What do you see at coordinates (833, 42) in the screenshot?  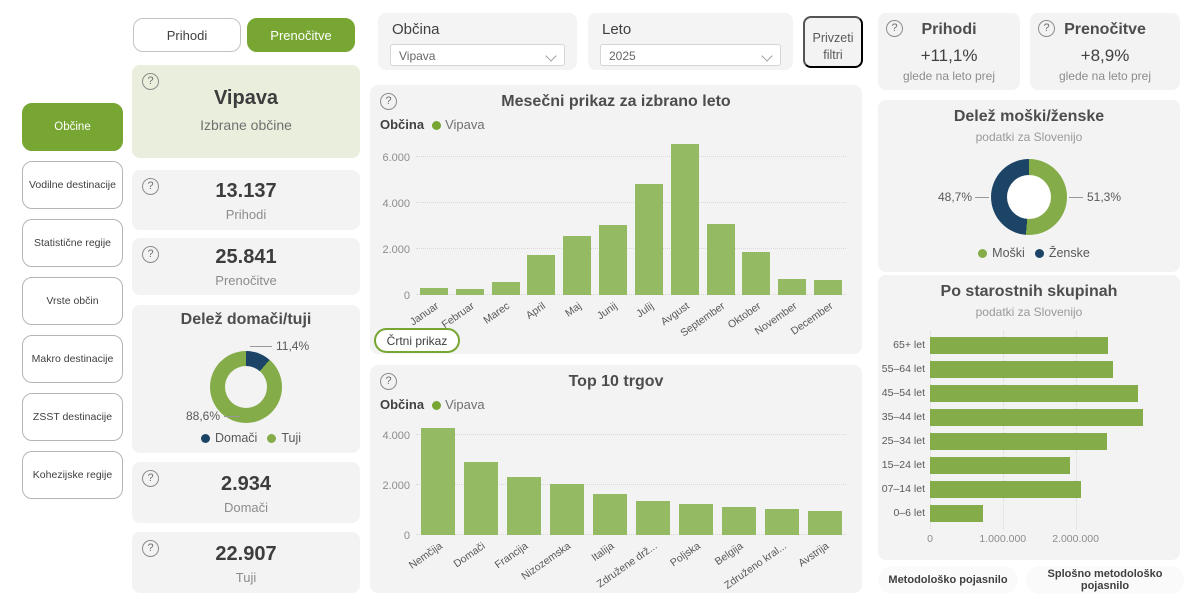 I see `default-filters-button: Privzeti filtri` at bounding box center [833, 42].